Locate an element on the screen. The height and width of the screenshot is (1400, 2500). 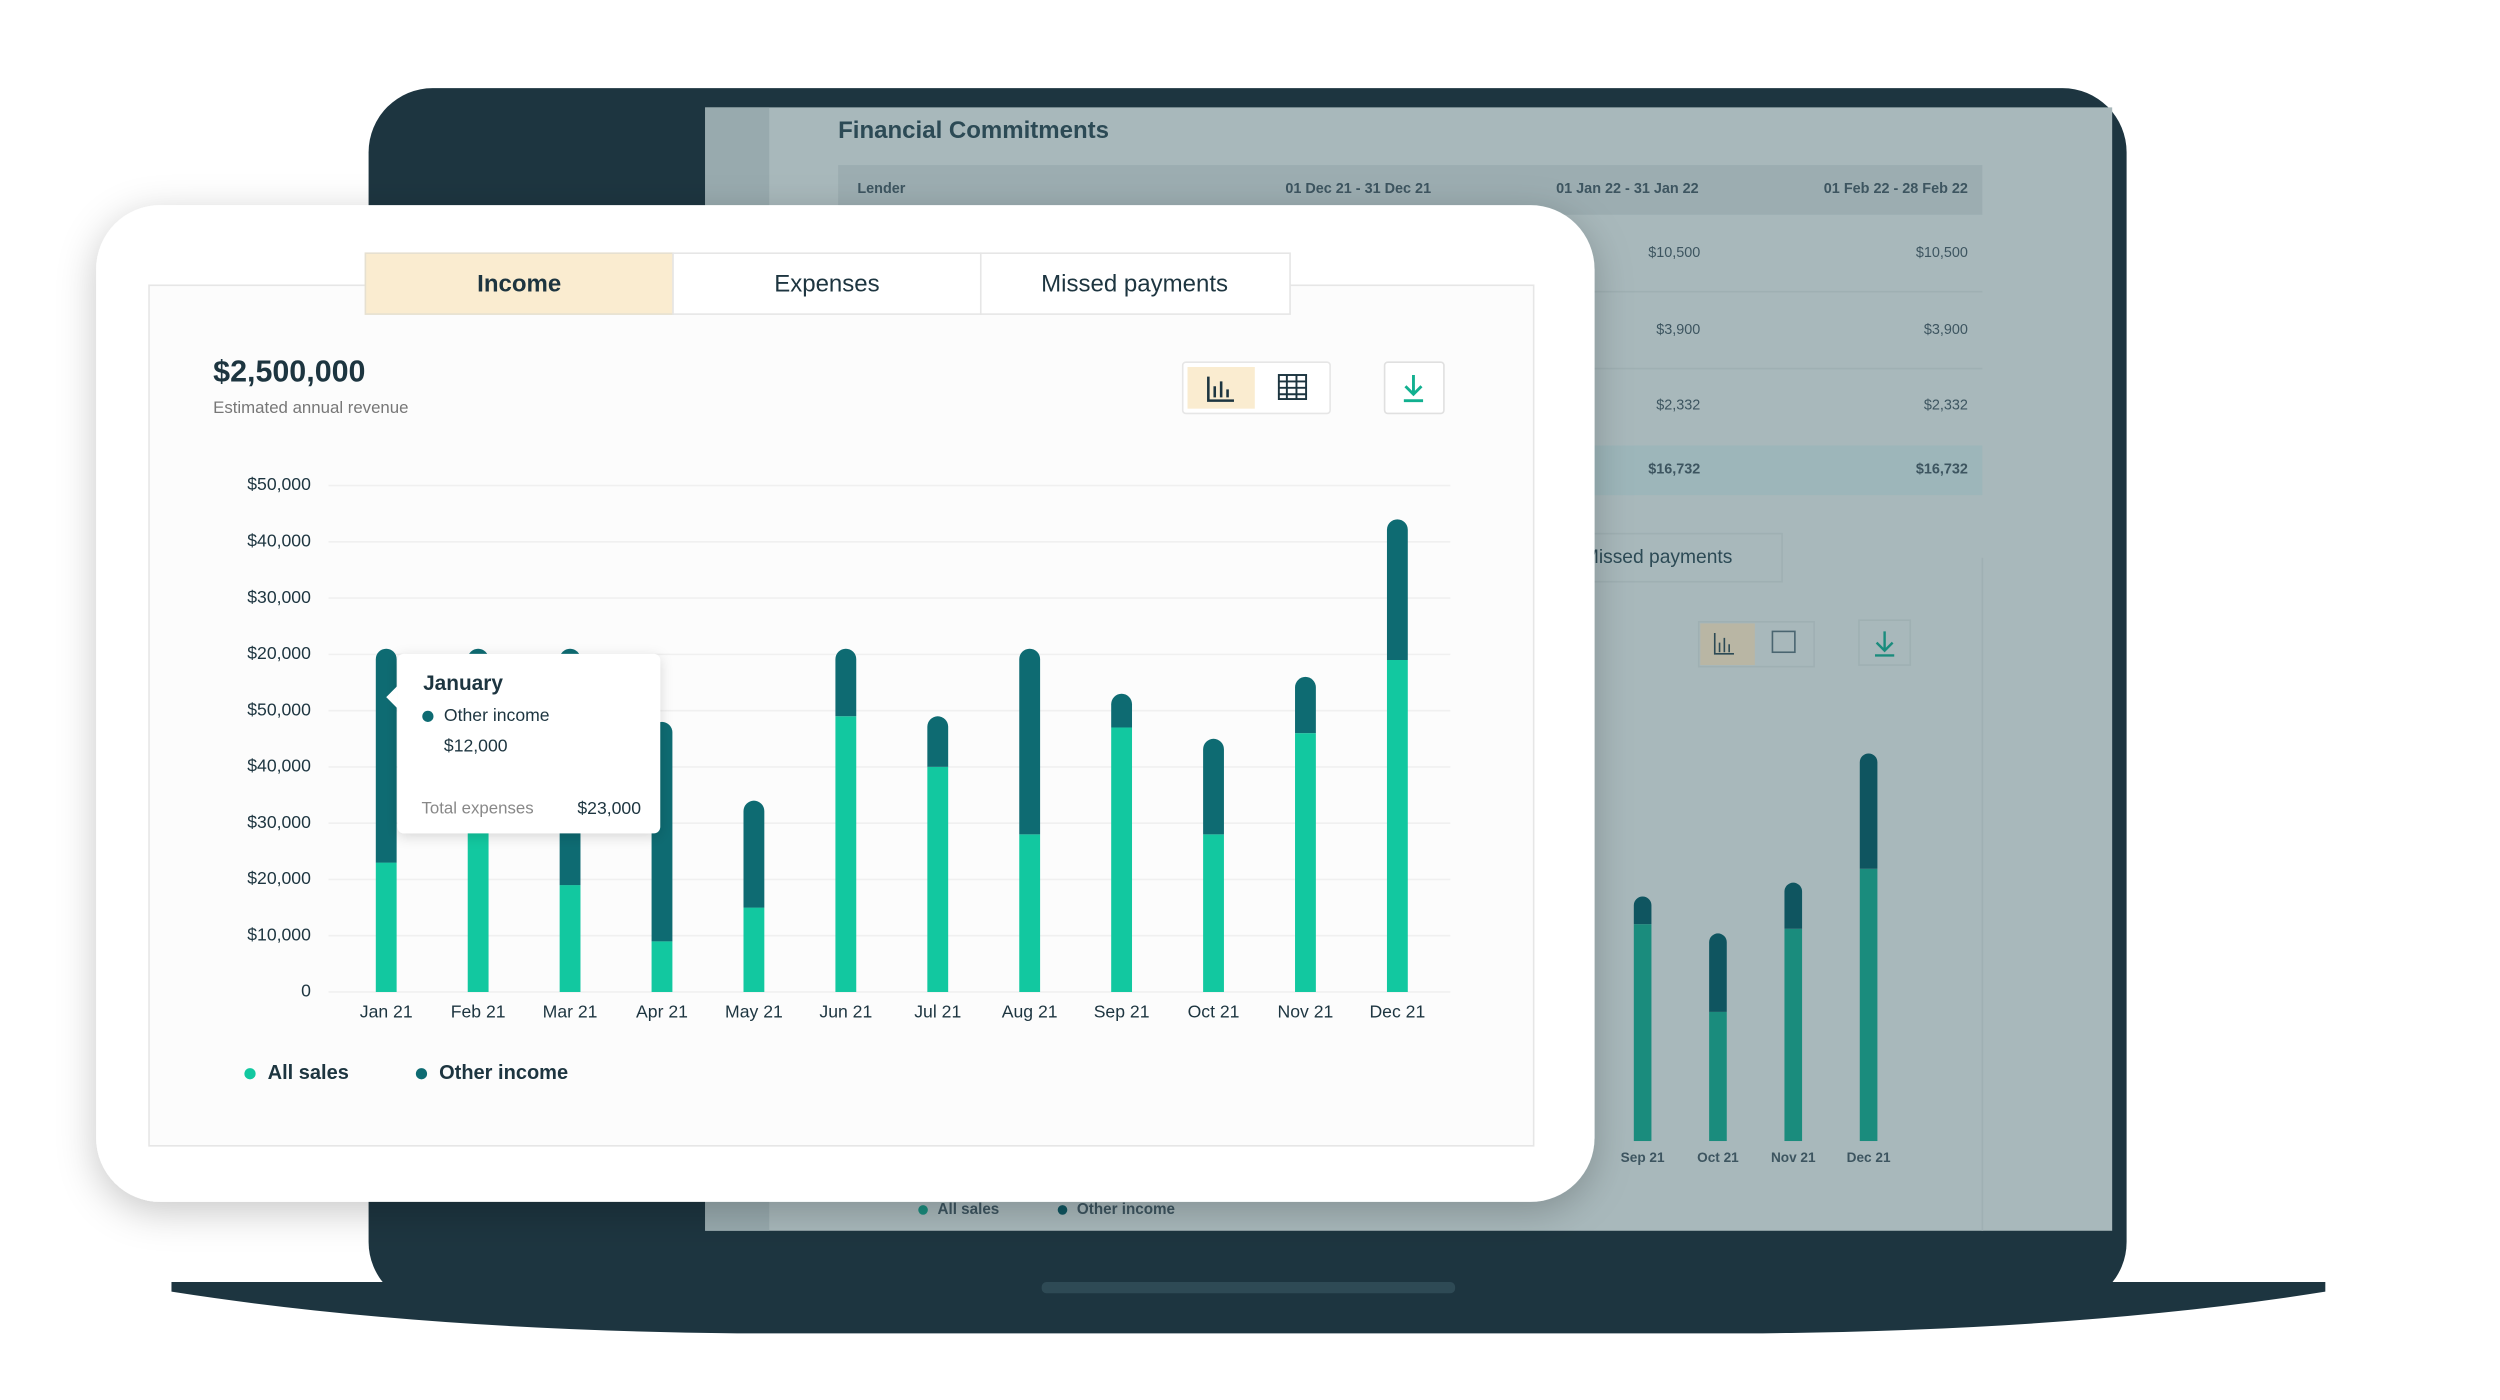
tooltip-total-label: Total expenses is located at coordinates (477, 808).